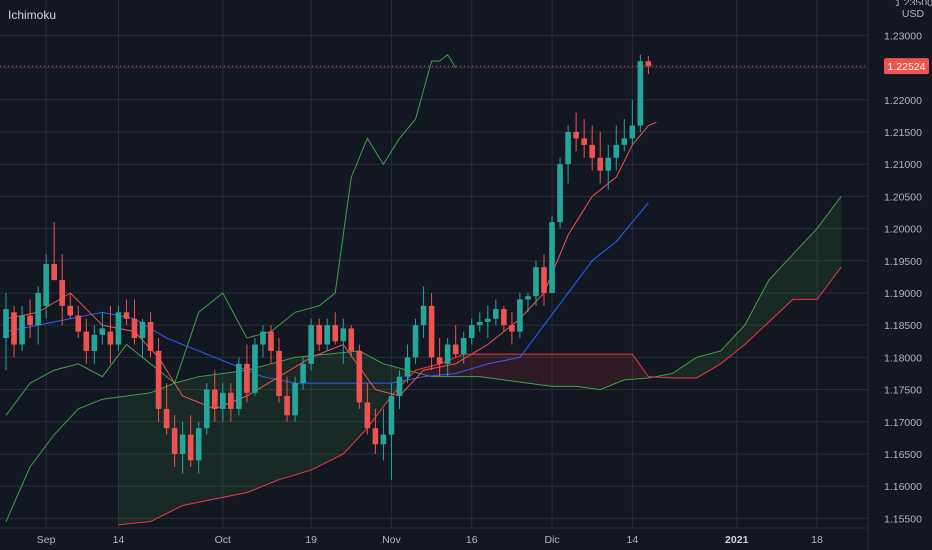  Describe the element at coordinates (472, 540) in the screenshot. I see `time-tick-label: 16` at that location.